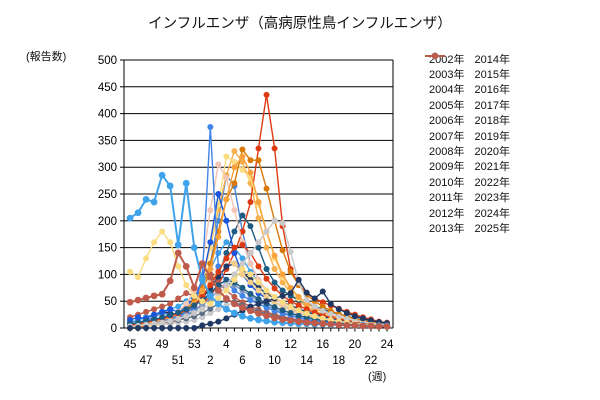 This screenshot has height=400, width=600. Describe the element at coordinates (146, 258) in the screenshot. I see `series-point-2023年-w47` at that location.